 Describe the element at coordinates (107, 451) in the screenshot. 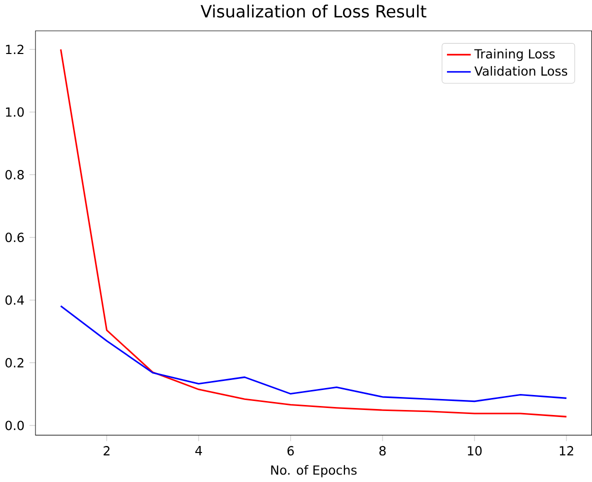

I see `x-tick-label: 2` at that location.